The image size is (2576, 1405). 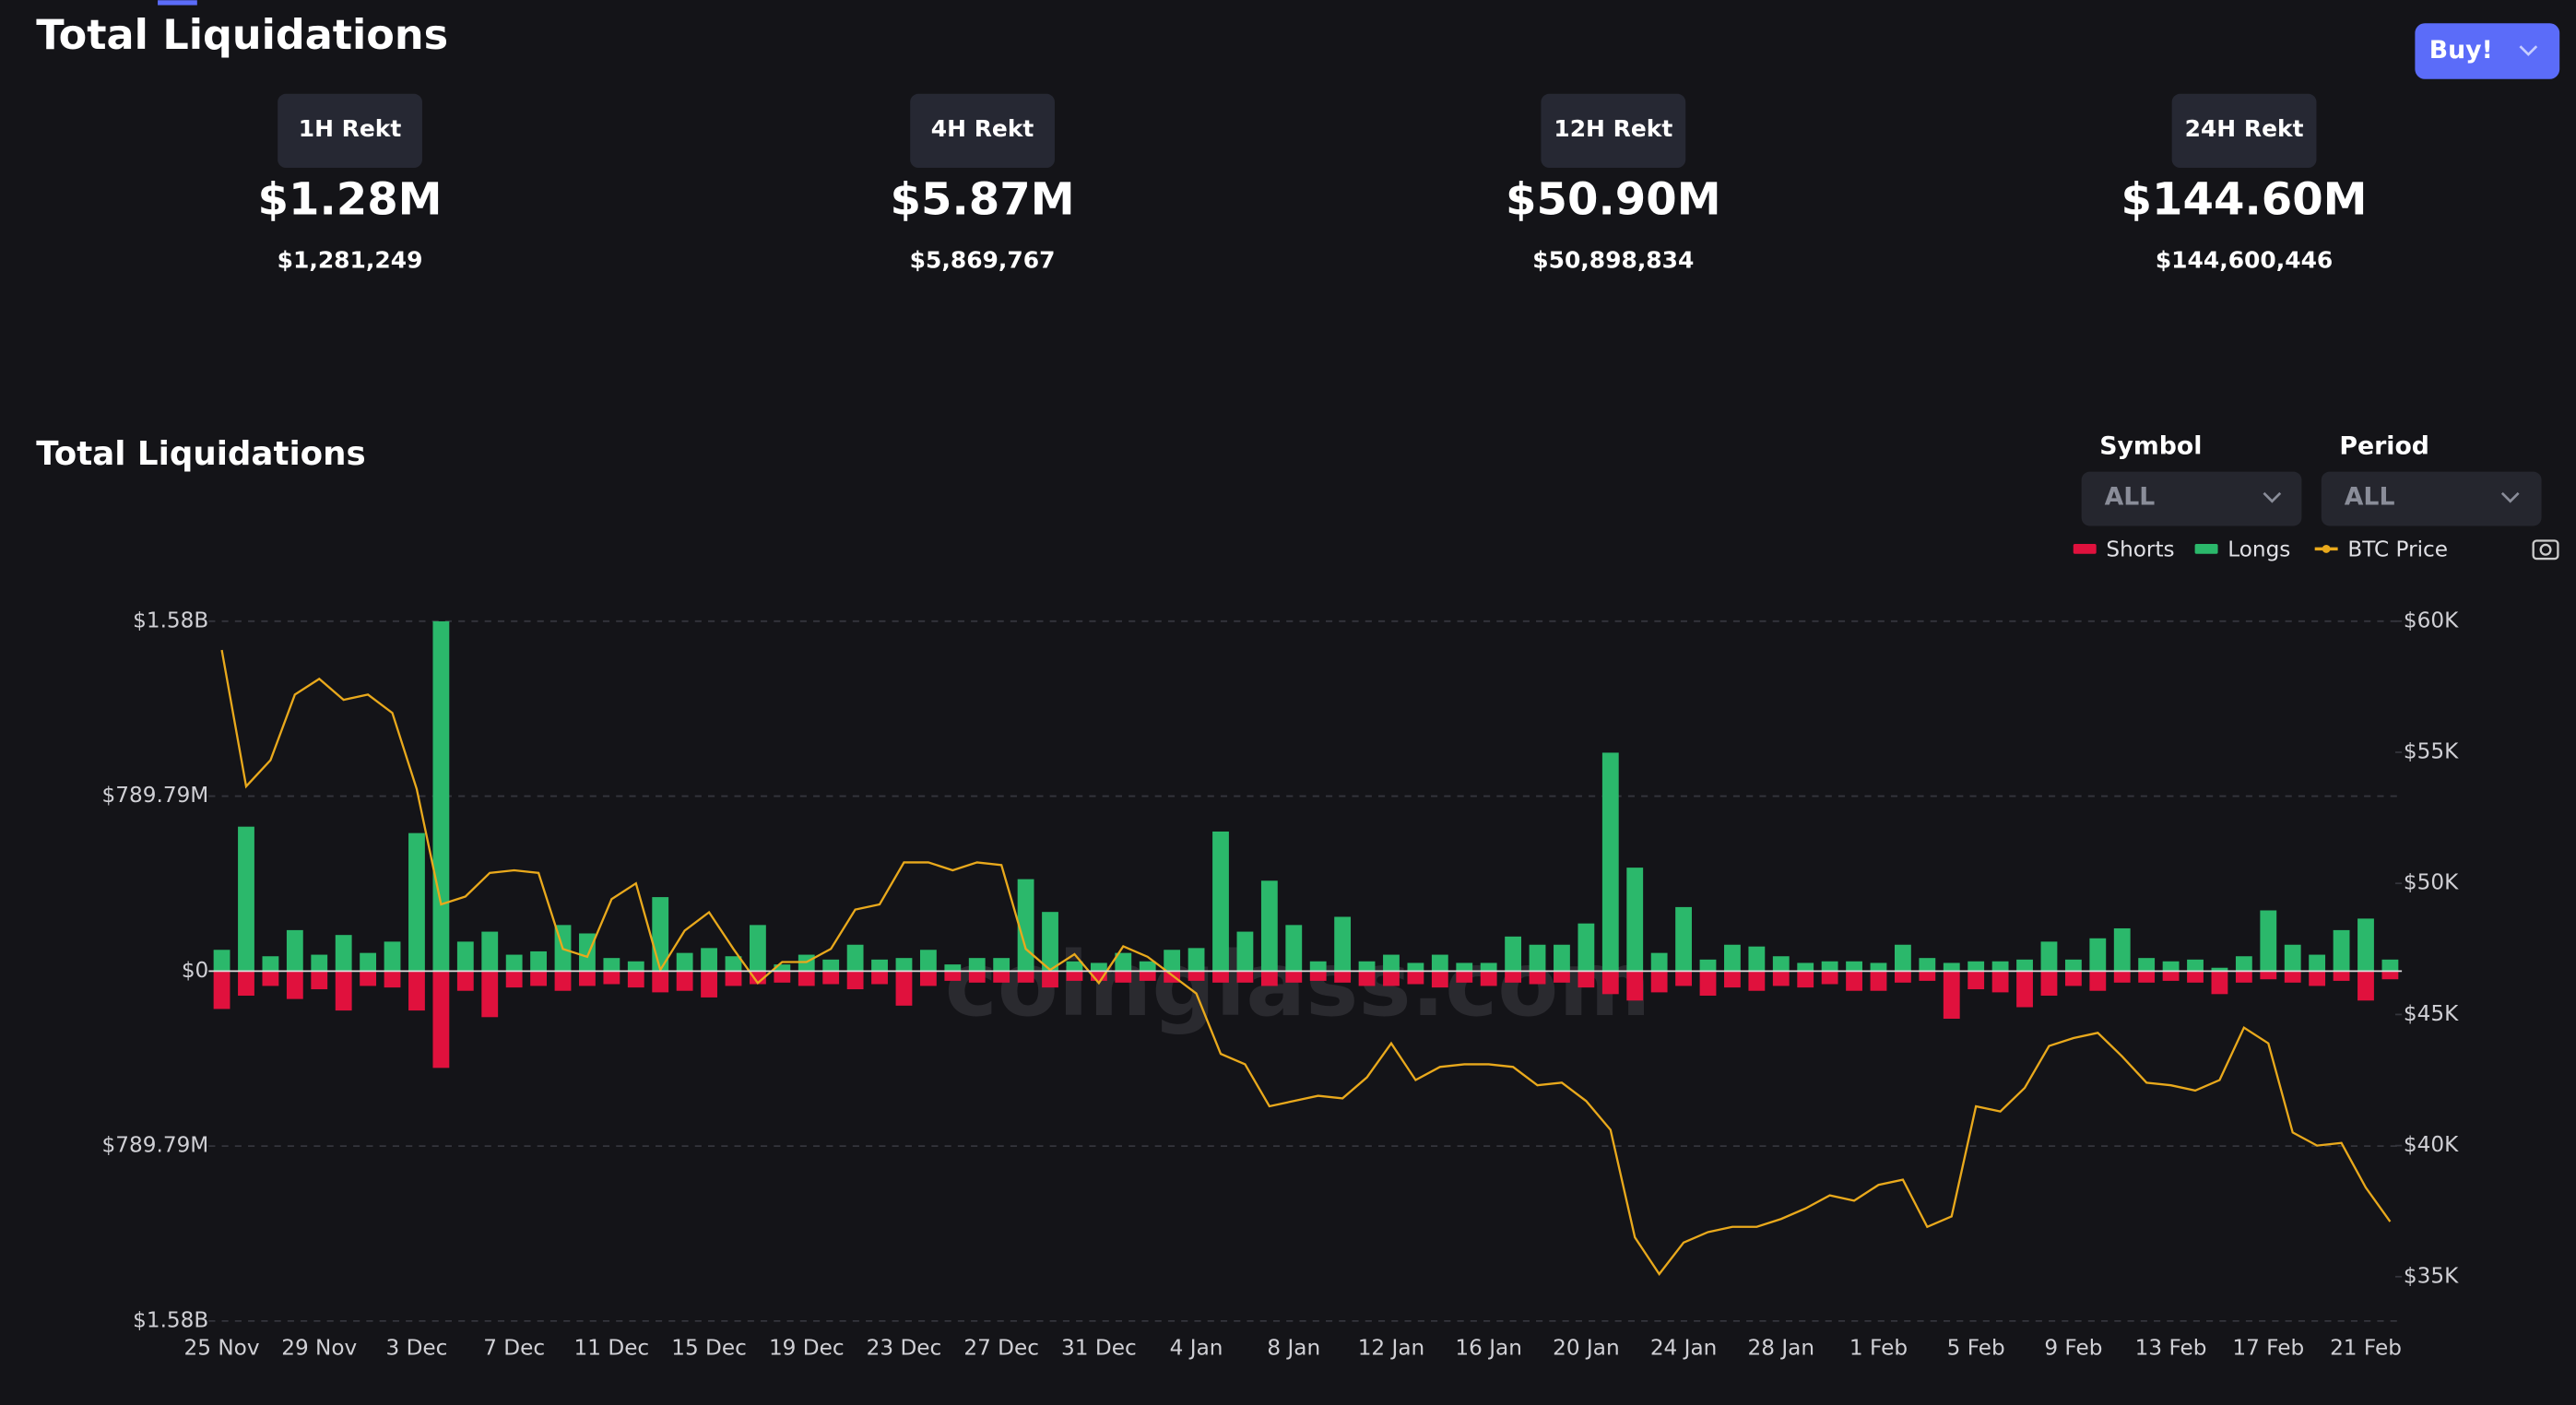 I want to click on x-tick-label: 23 Dec, so click(x=904, y=1349).